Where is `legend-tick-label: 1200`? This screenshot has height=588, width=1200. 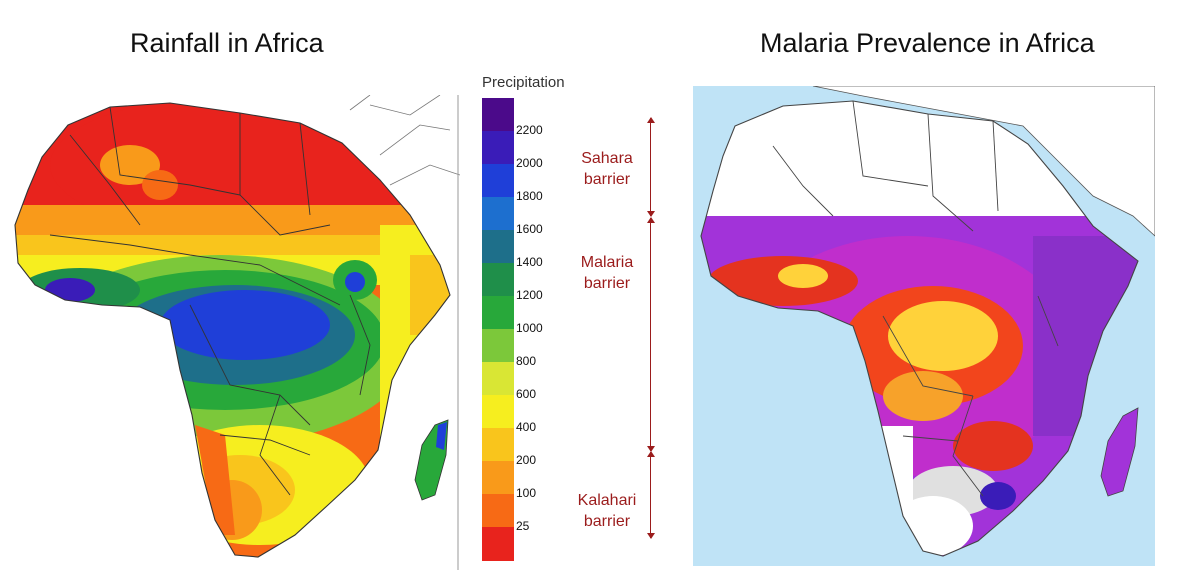 legend-tick-label: 1200 is located at coordinates (529, 295).